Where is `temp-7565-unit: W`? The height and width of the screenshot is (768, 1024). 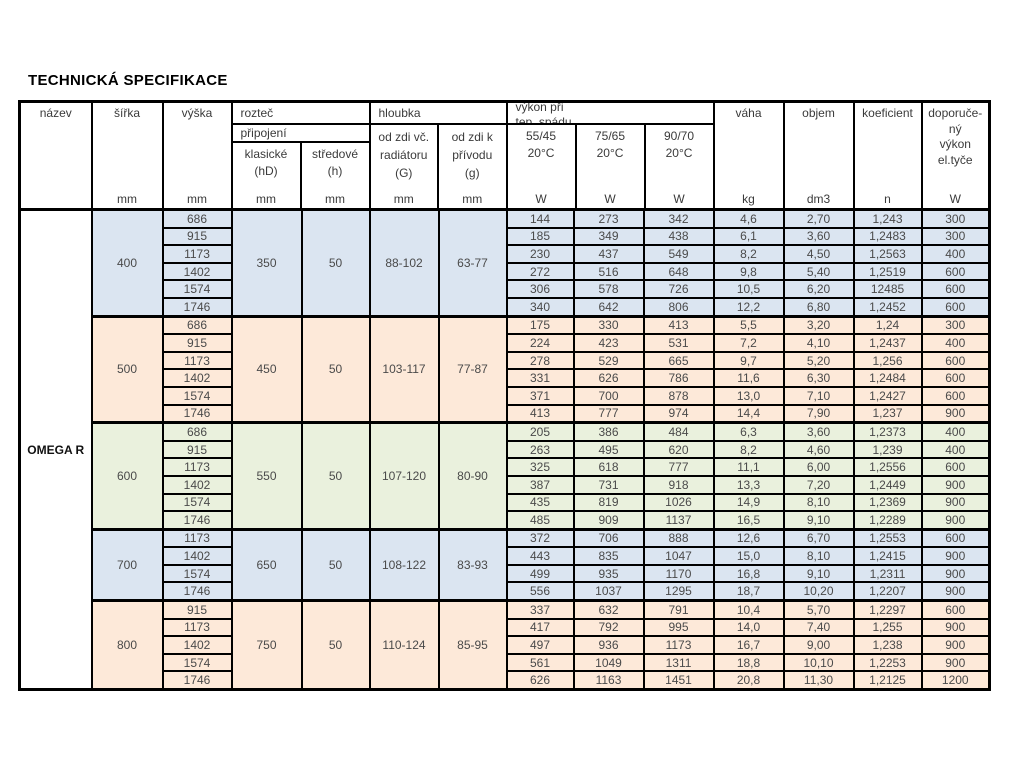 temp-7565-unit: W is located at coordinates (610, 199).